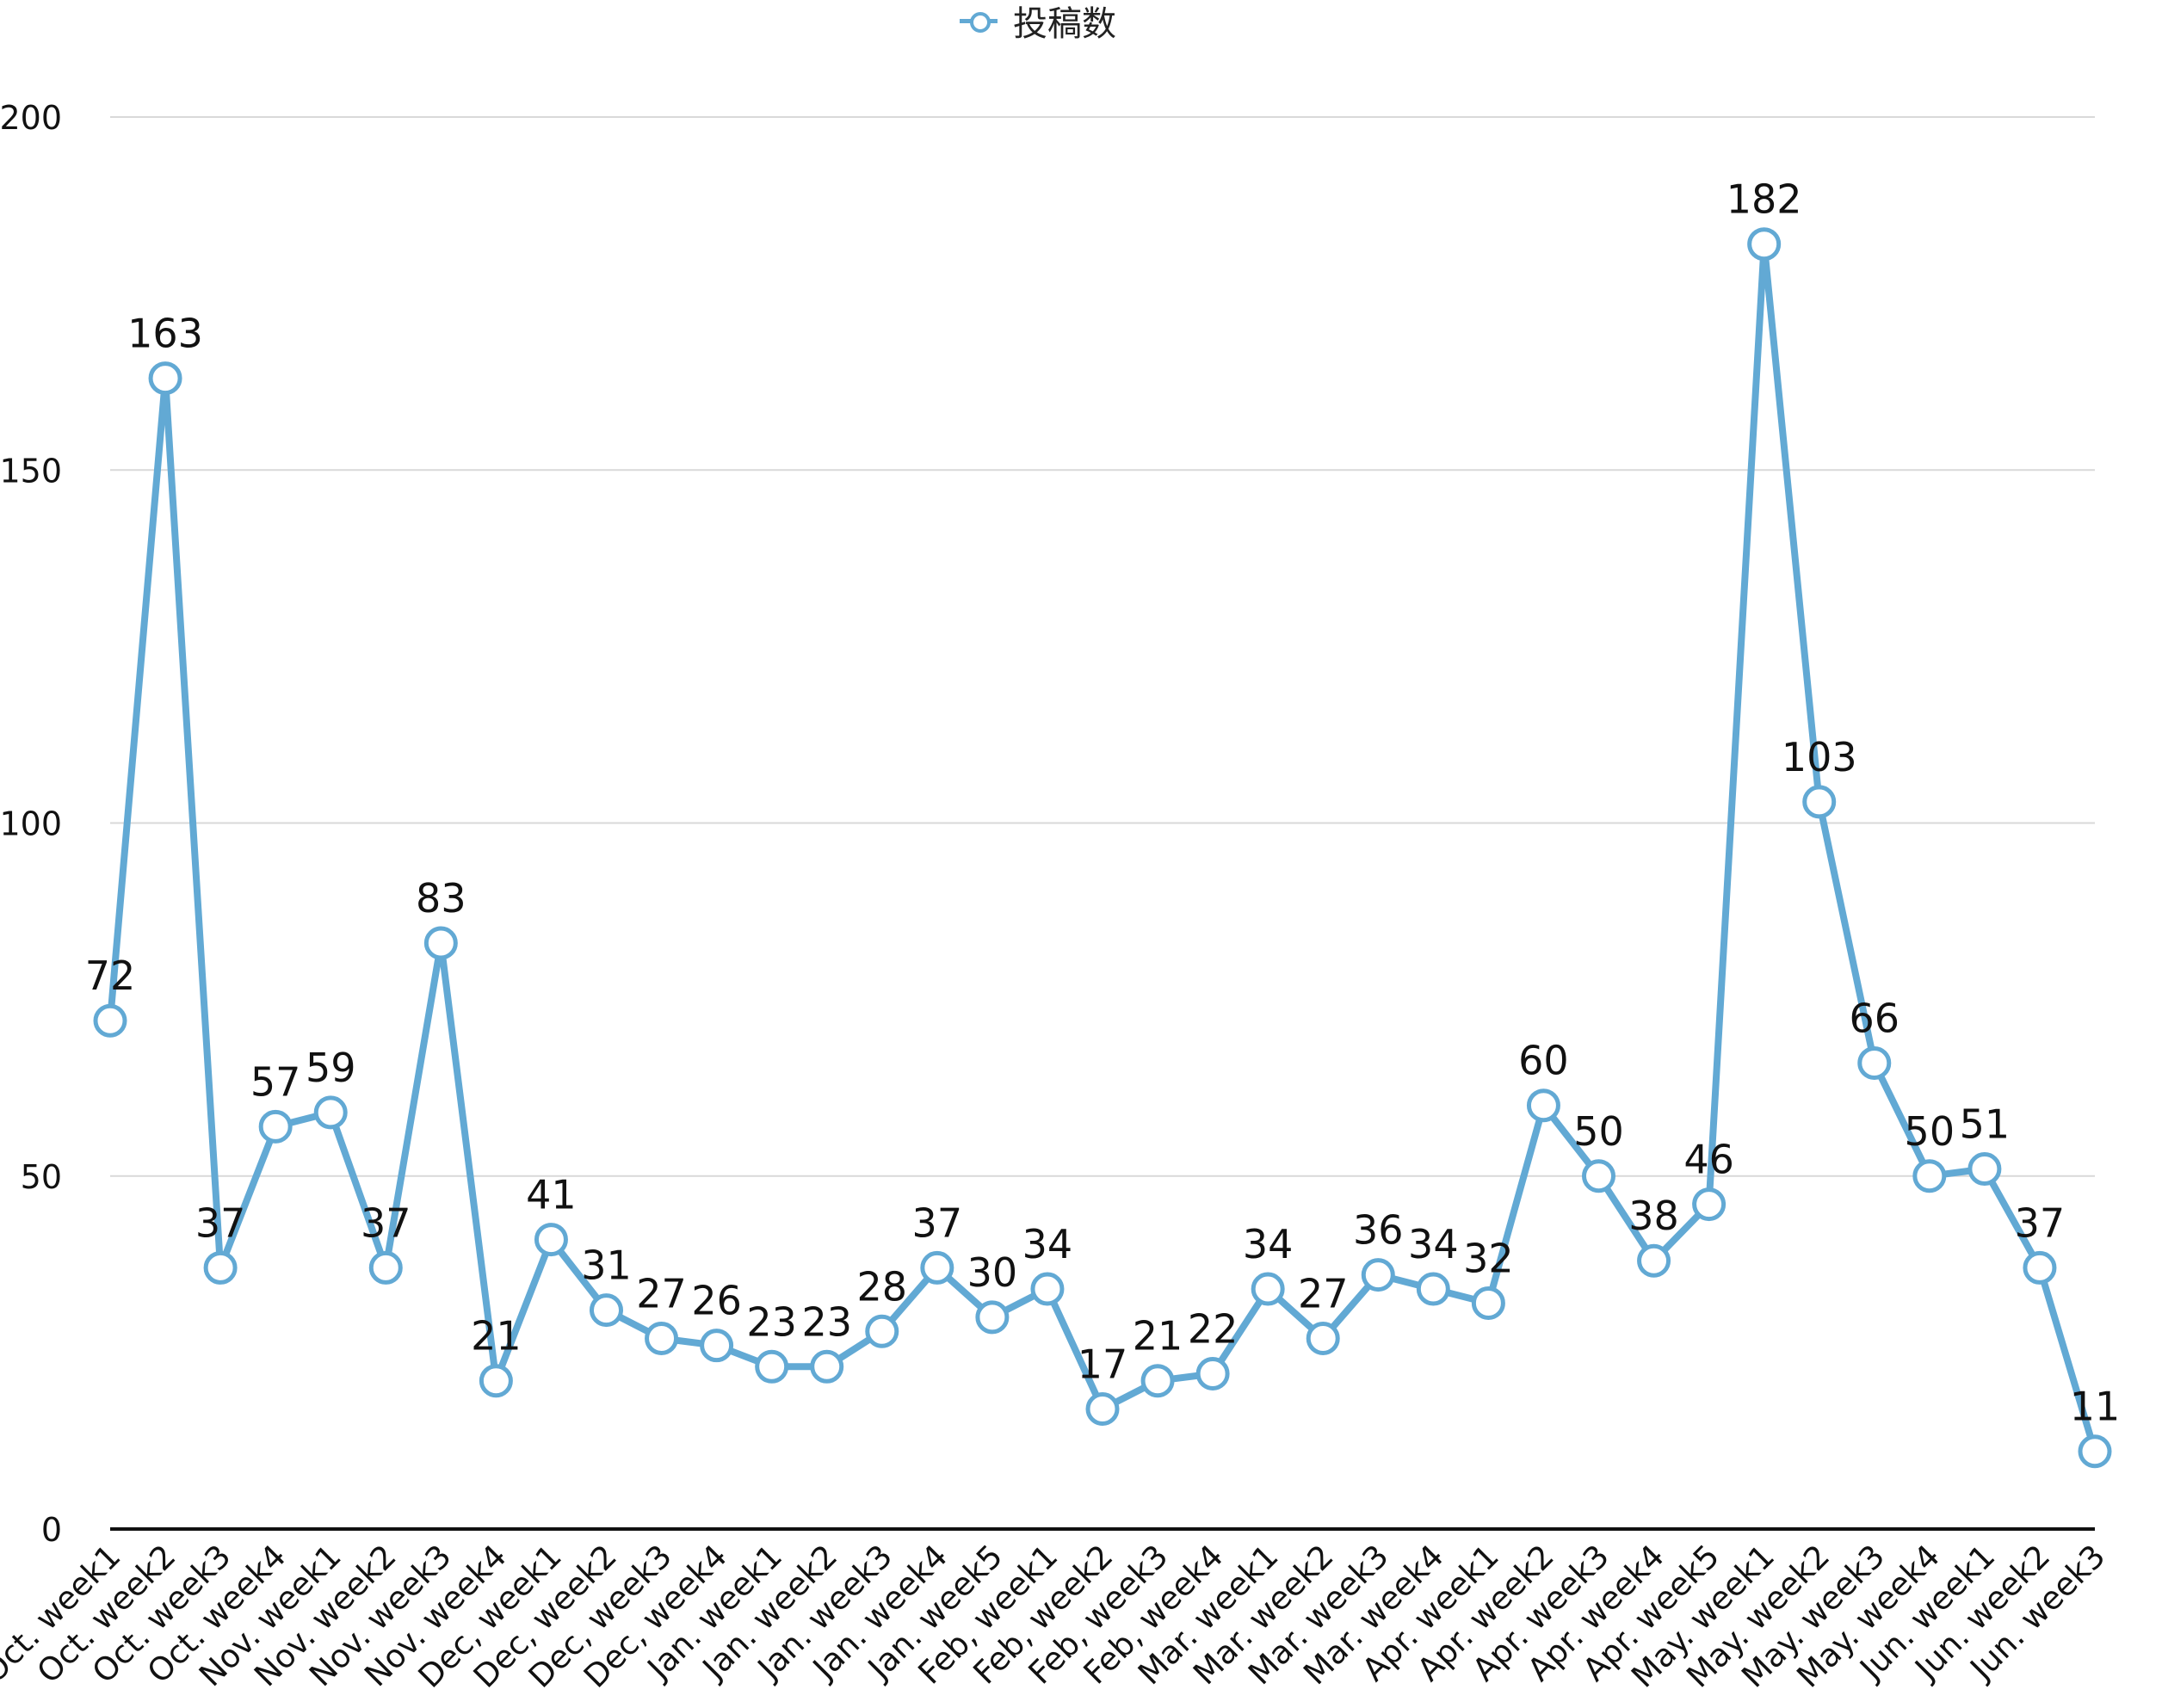 This screenshot has height=1708, width=2162. Describe the element at coordinates (1064, 24) in the screenshot. I see `legend-label: 投稿数` at that location.